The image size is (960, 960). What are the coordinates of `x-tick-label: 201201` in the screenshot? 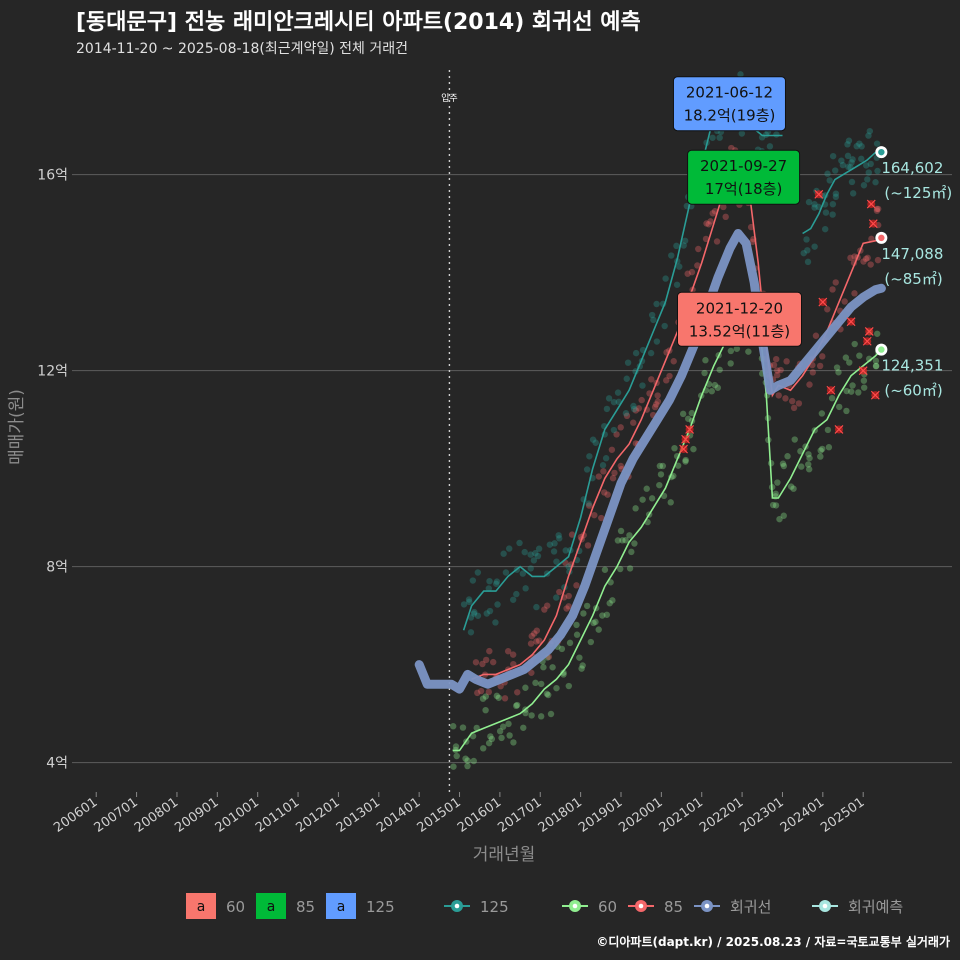 It's located at (317, 815).